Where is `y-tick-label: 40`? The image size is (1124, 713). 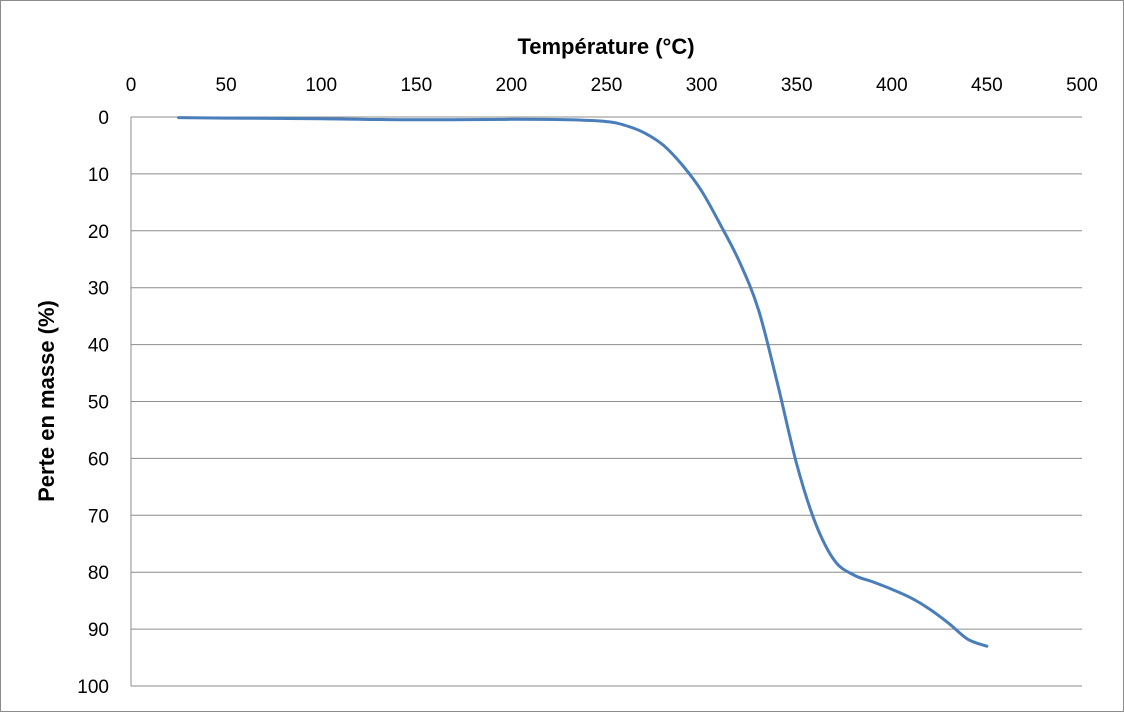
y-tick-label: 40 is located at coordinates (98, 346).